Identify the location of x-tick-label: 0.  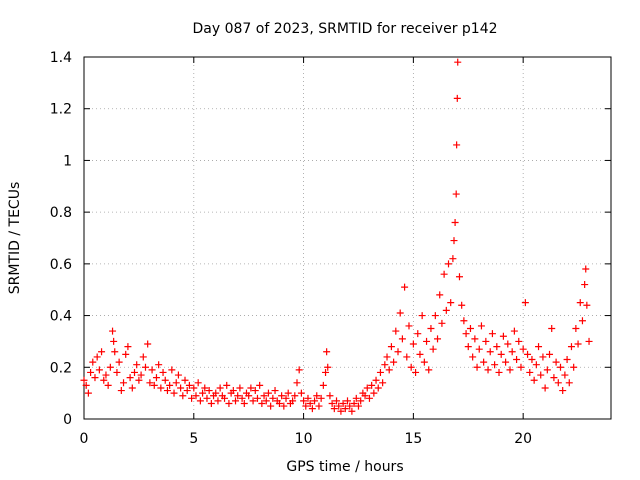
(84, 439).